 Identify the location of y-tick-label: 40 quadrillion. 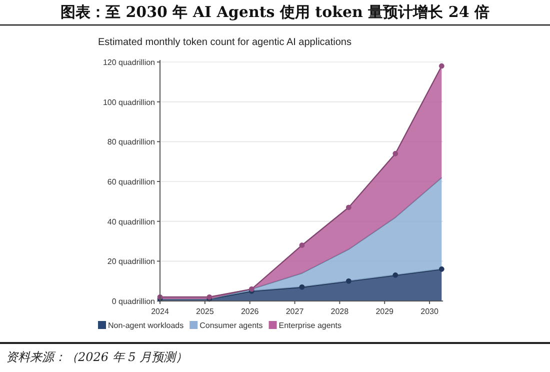
(131, 221).